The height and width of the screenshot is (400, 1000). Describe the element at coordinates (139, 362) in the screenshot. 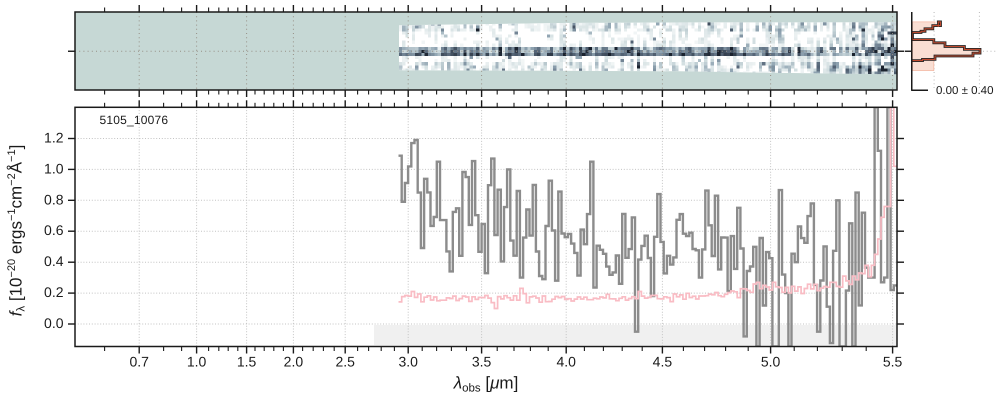

I see `svg-text: 0.7` at that location.